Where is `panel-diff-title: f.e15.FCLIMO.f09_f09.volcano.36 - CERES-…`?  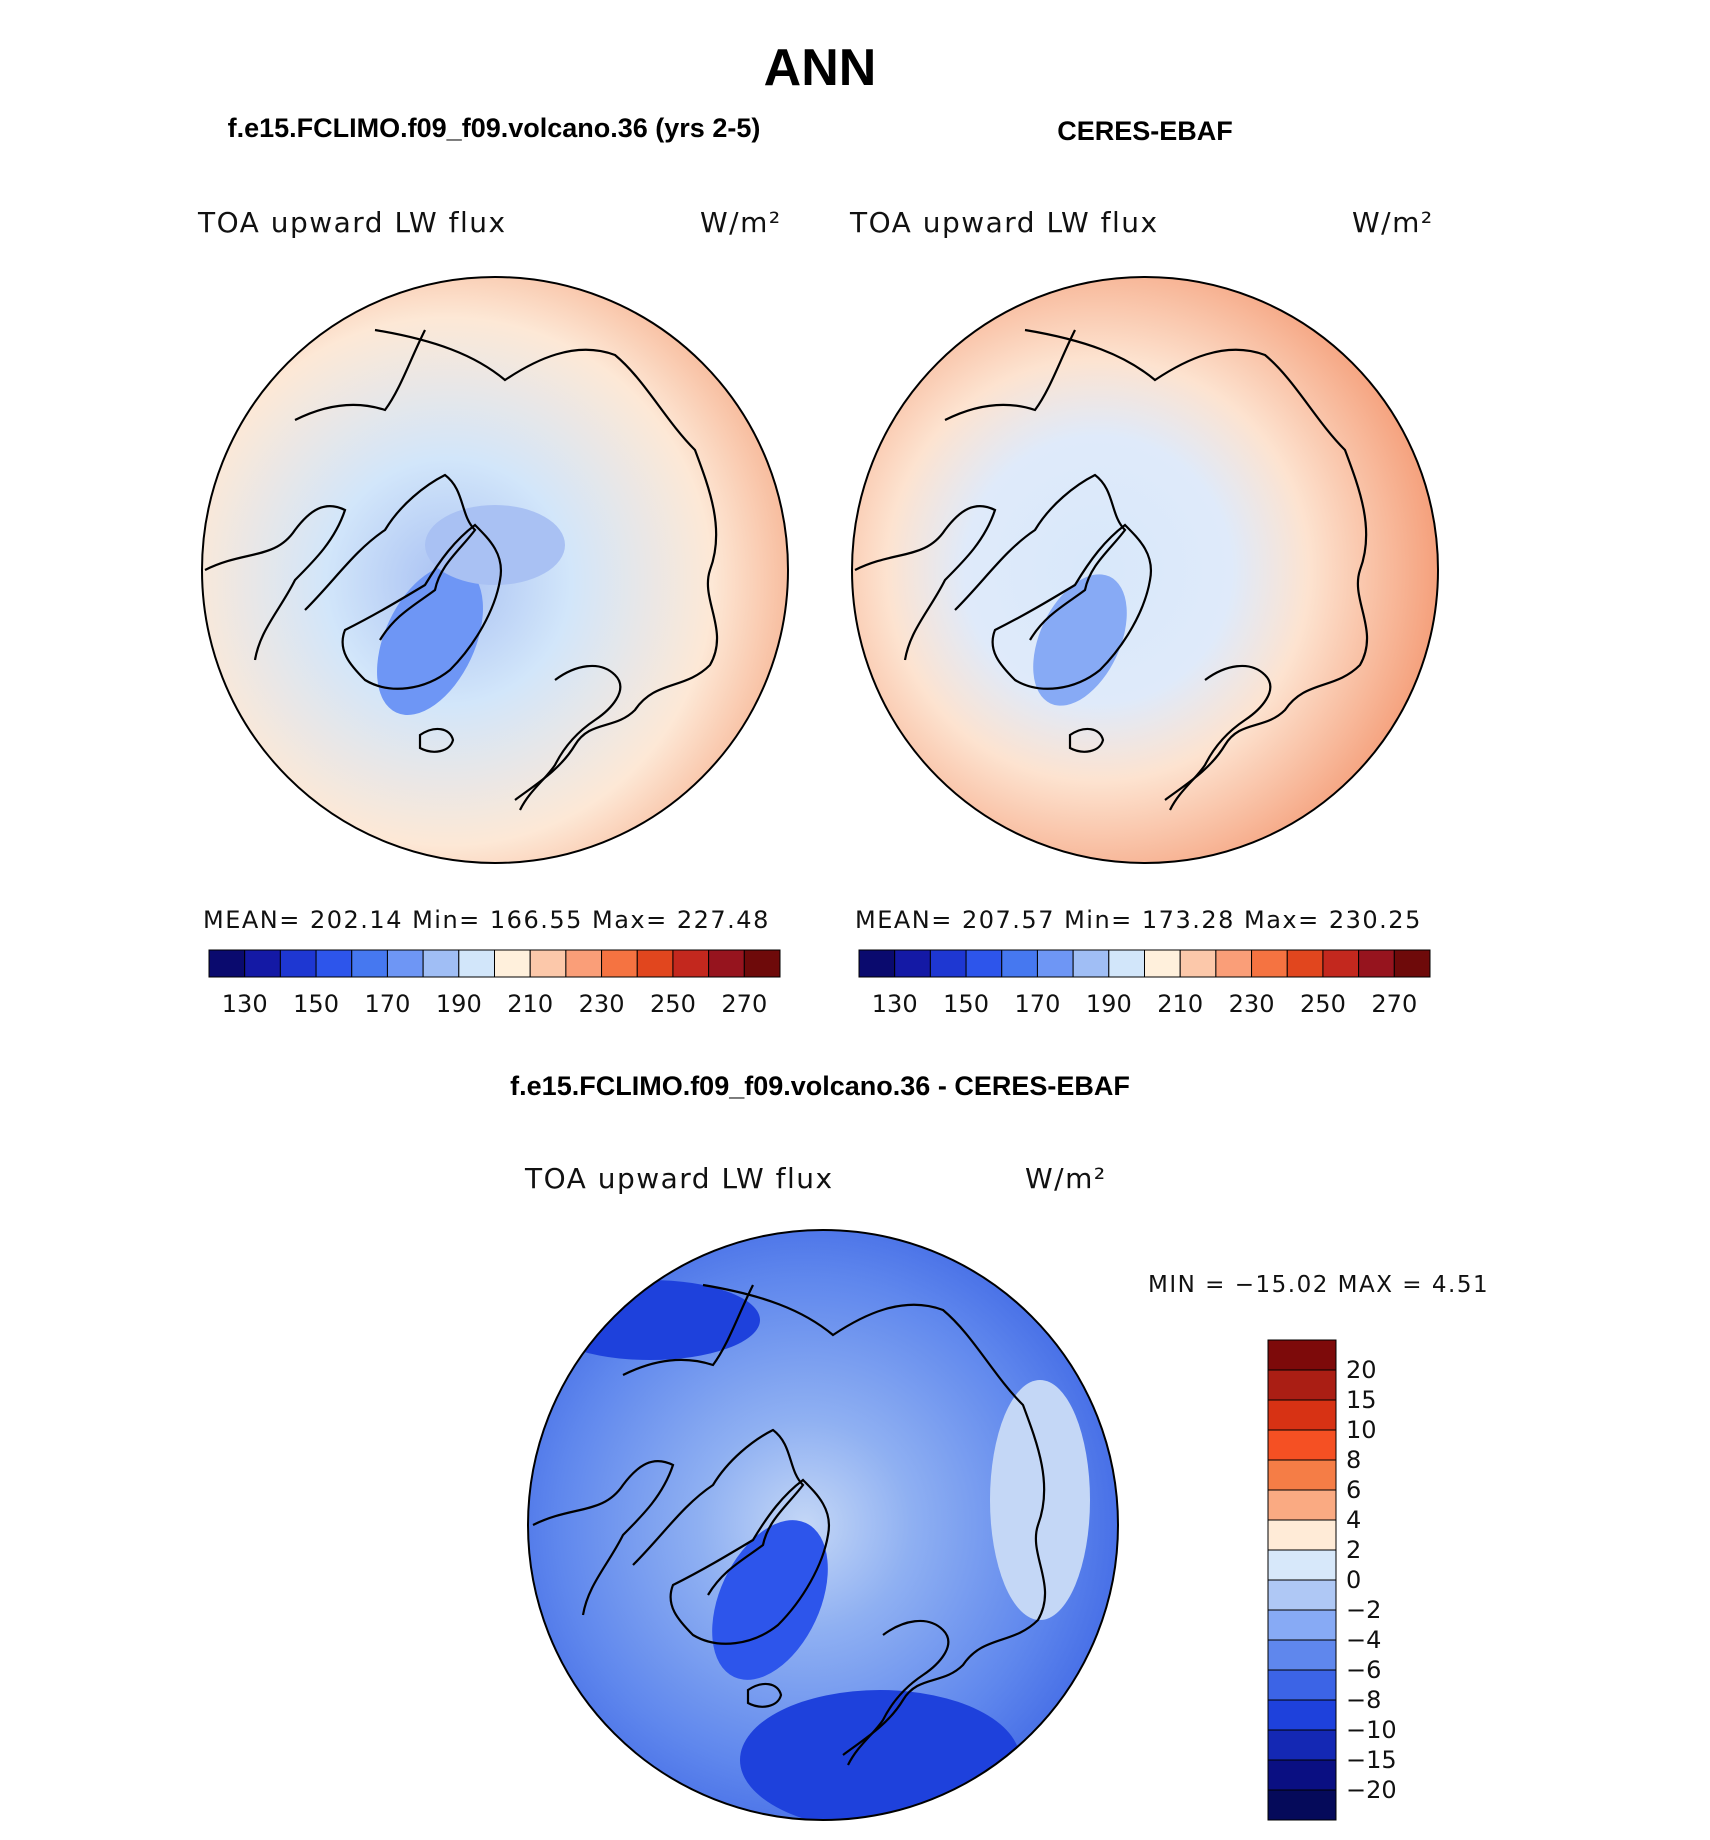 panel-diff-title: f.e15.FCLIMO.f09_f09.volcano.36 - CERES-… is located at coordinates (820, 1086).